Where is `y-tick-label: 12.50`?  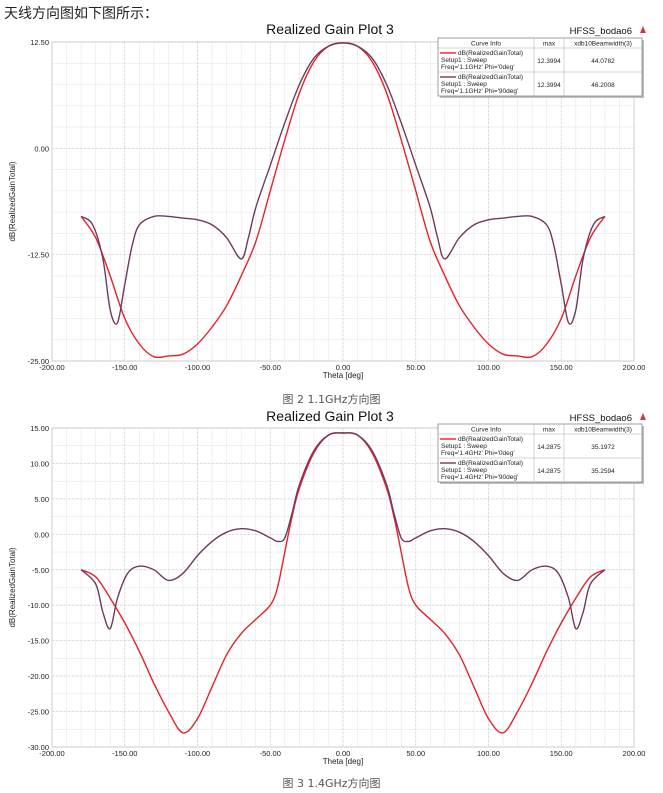
y-tick-label: 12.50 is located at coordinates (39, 42).